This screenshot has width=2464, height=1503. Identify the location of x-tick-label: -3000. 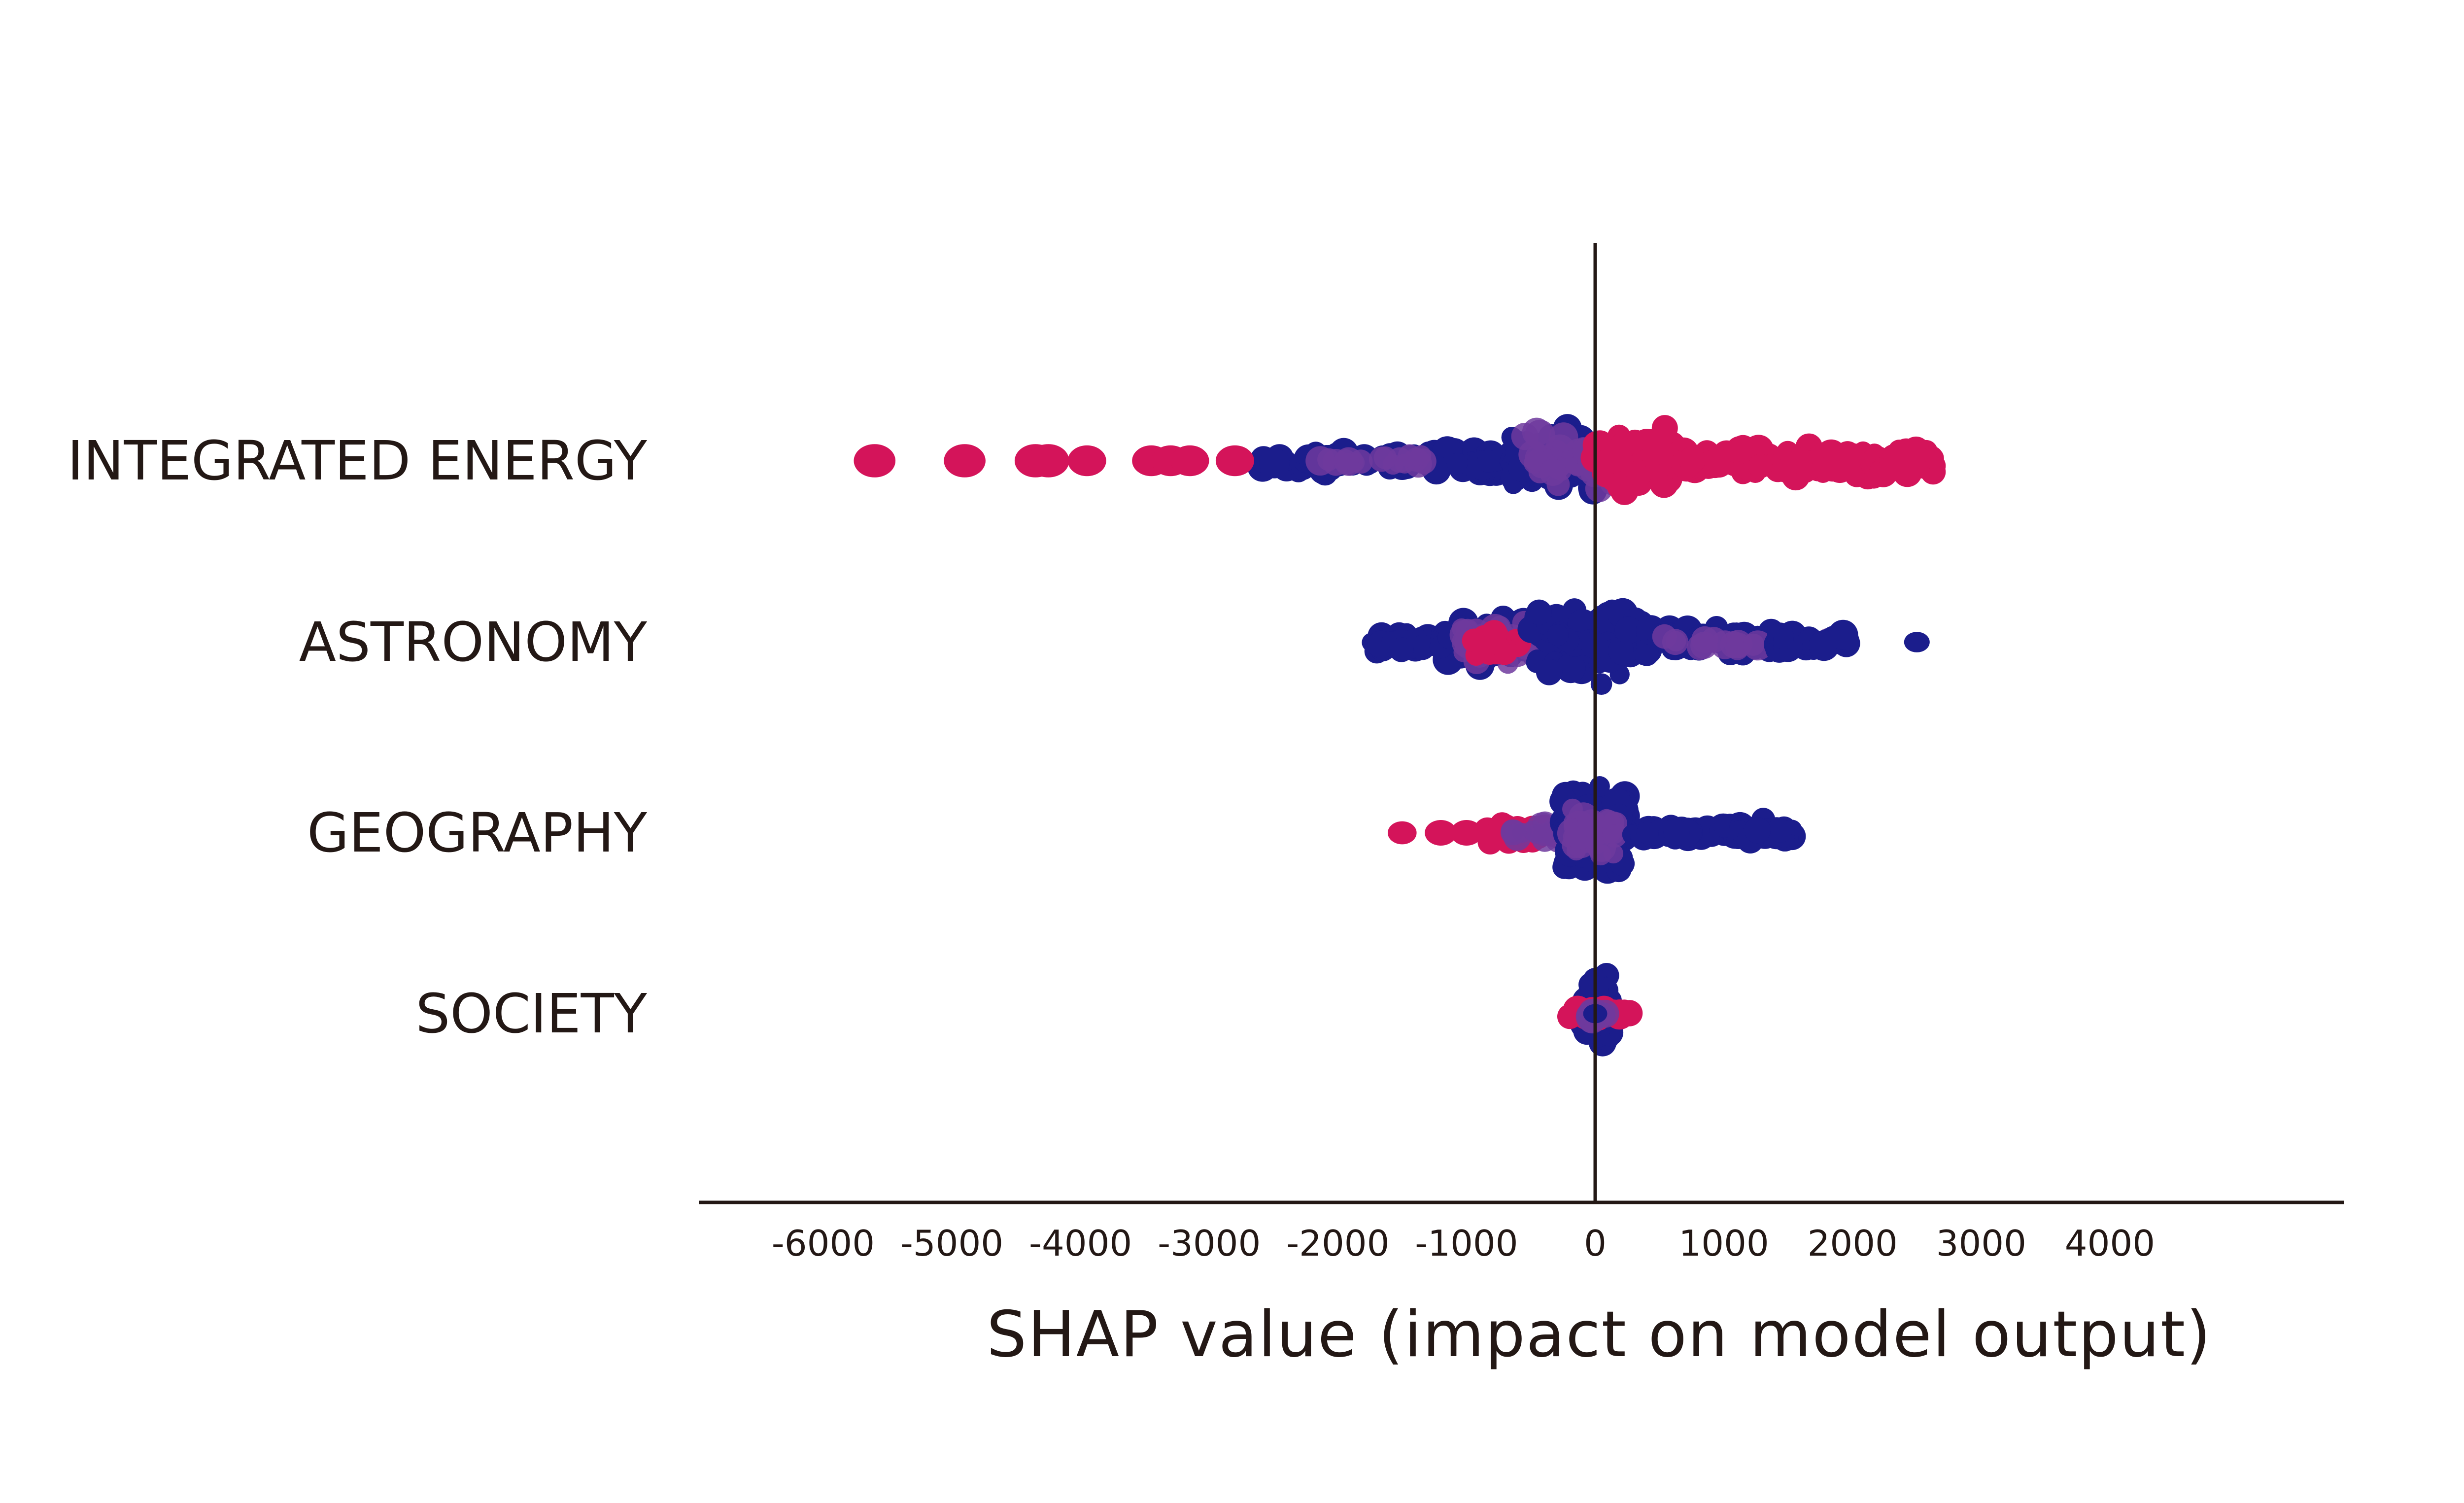
(1209, 1243).